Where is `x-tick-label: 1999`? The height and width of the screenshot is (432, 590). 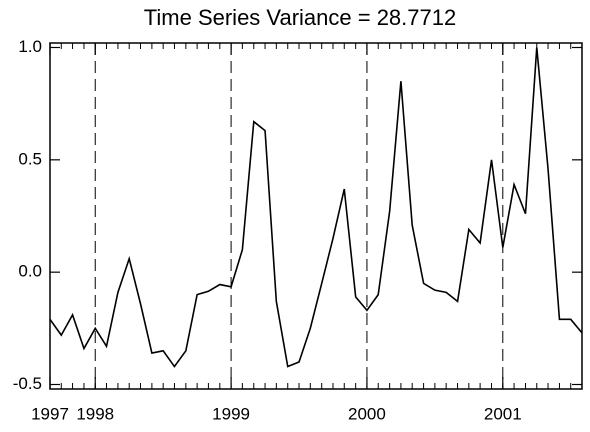
x-tick-label: 1999 is located at coordinates (231, 413).